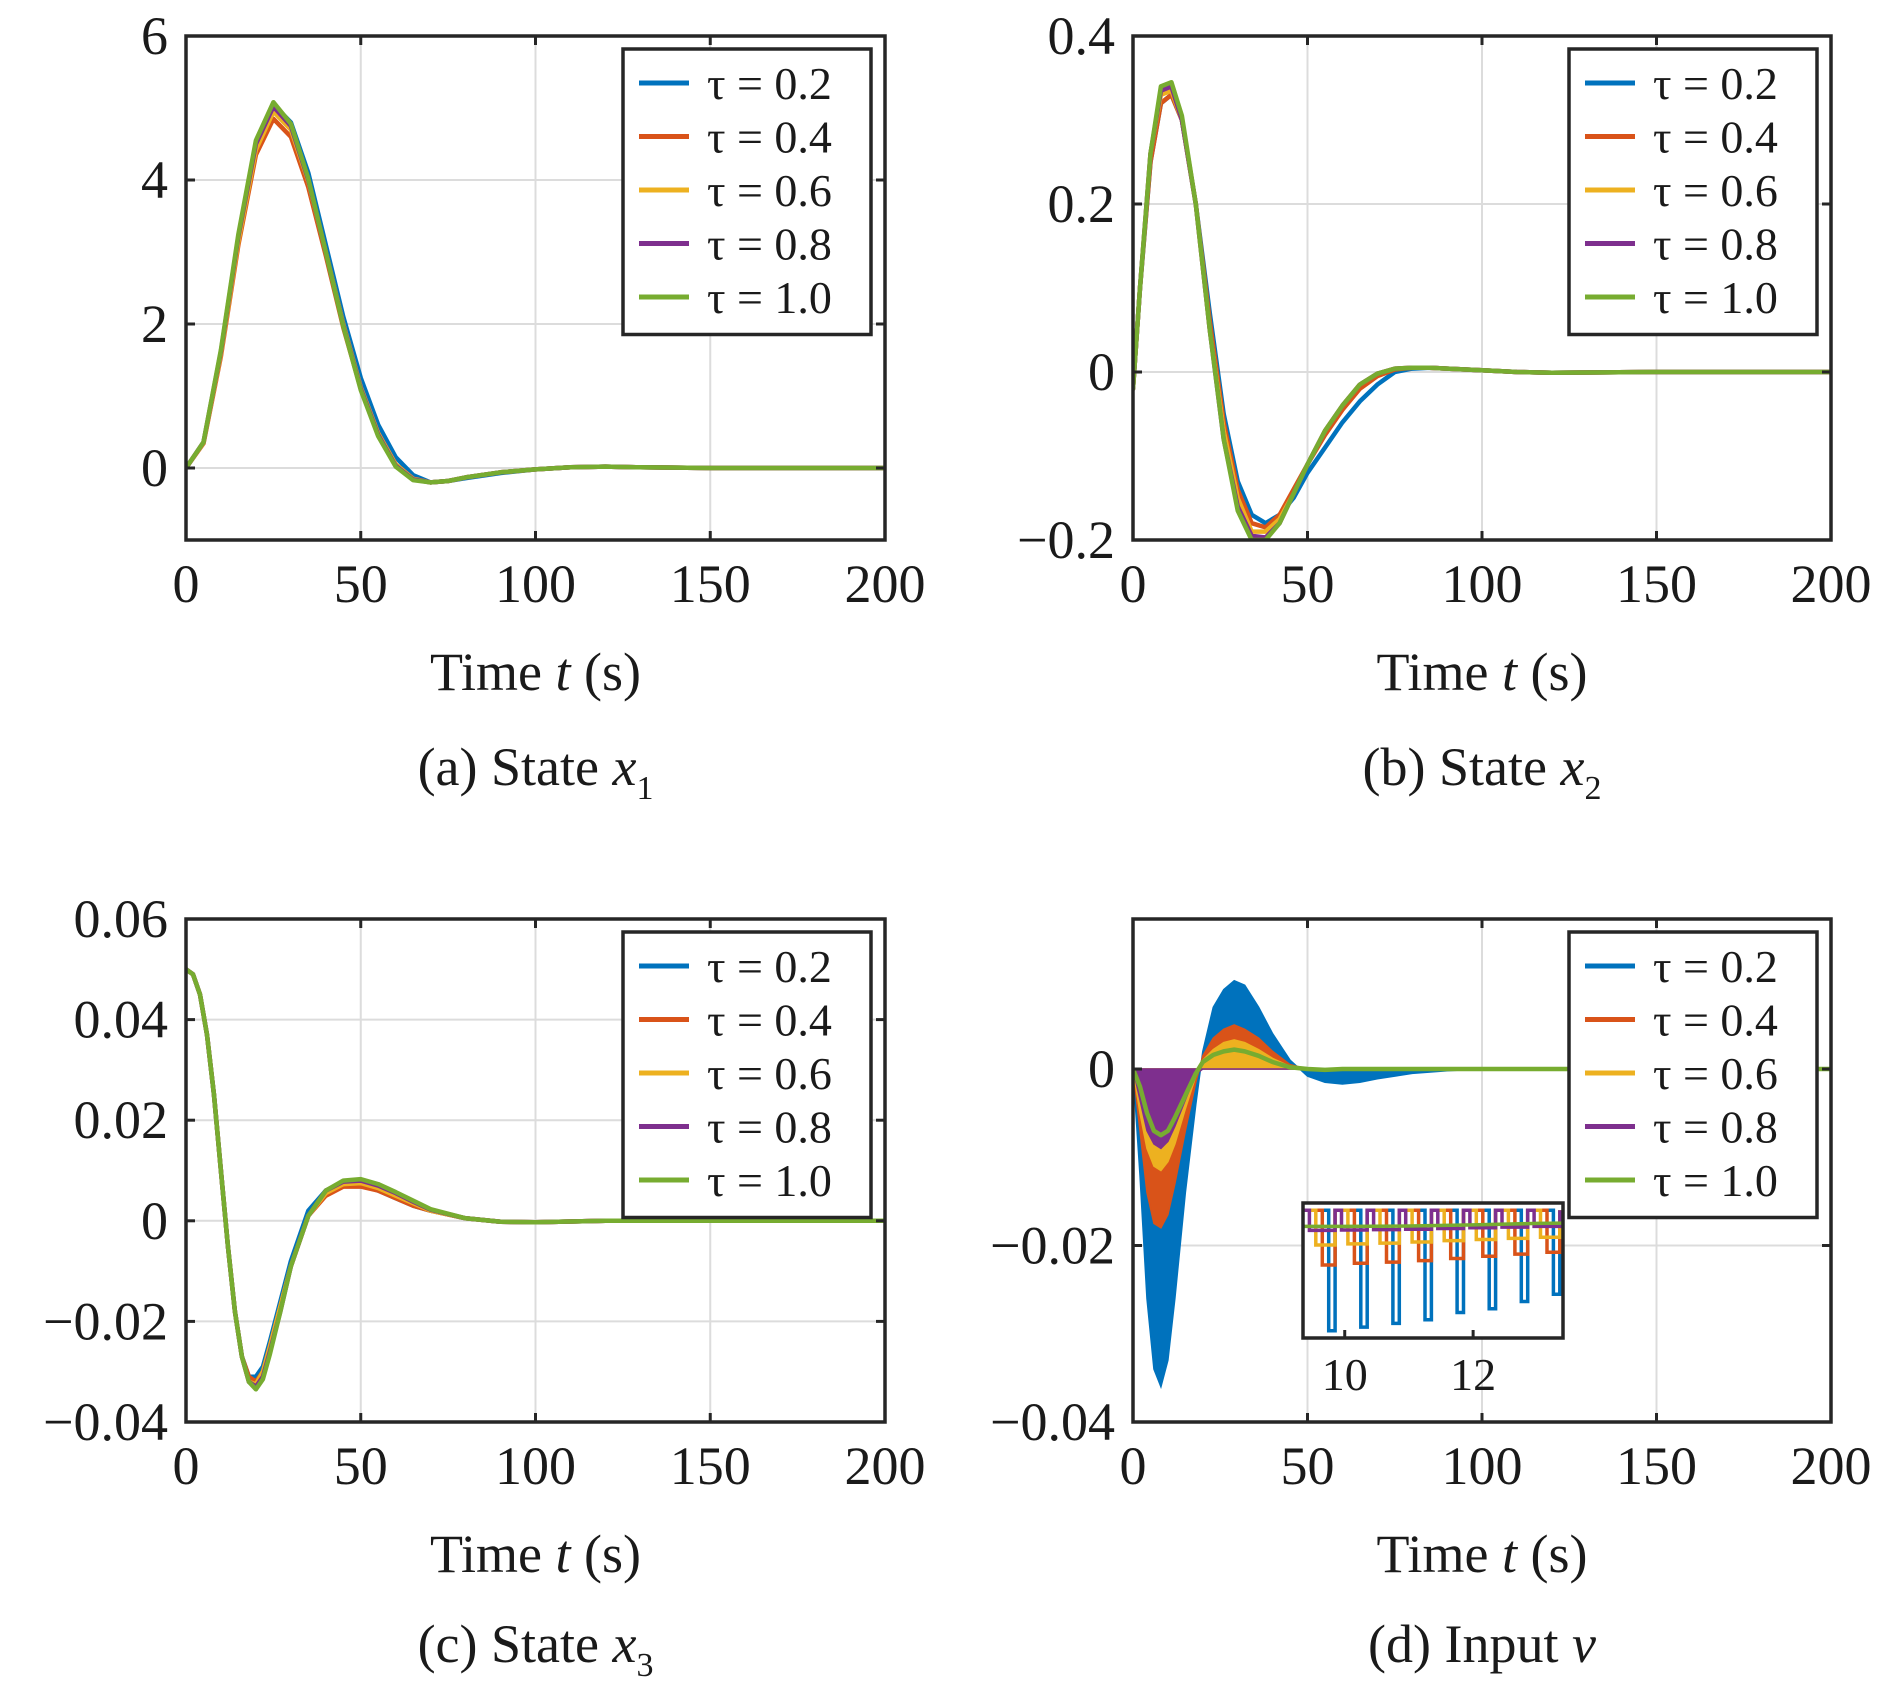  What do you see at coordinates (515, 767) in the screenshot?
I see `caption-text: (a) State` at bounding box center [515, 767].